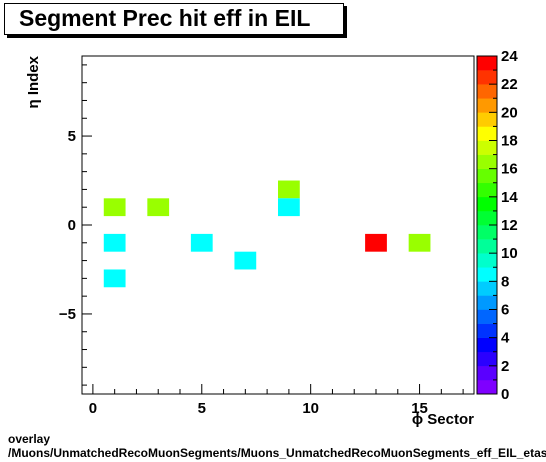 The width and height of the screenshot is (546, 462). What do you see at coordinates (509, 197) in the screenshot?
I see `colorbar-tick-label: 14` at bounding box center [509, 197].